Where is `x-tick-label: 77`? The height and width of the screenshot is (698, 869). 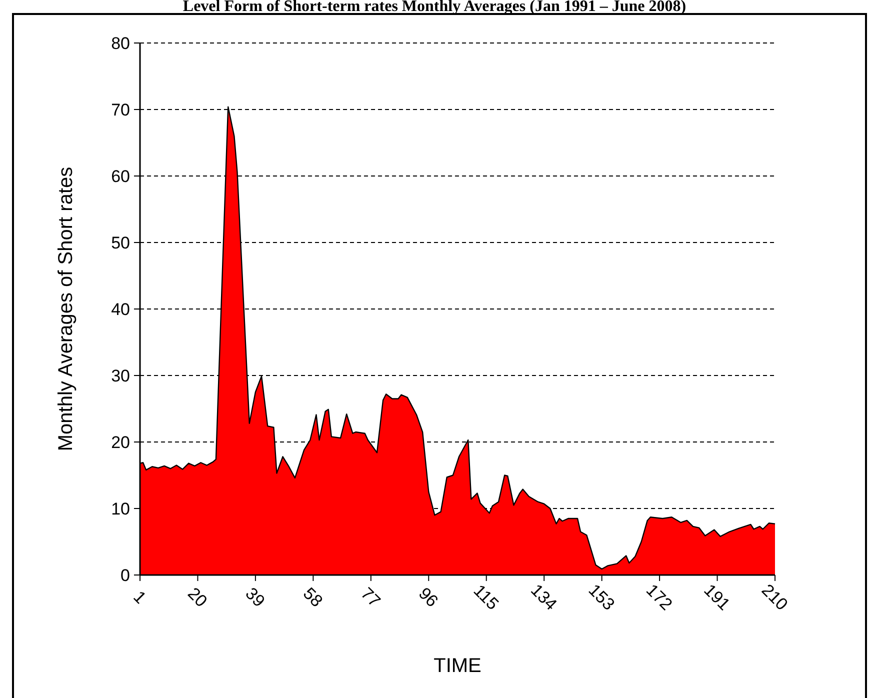 x-tick-label: 77 is located at coordinates (370, 597).